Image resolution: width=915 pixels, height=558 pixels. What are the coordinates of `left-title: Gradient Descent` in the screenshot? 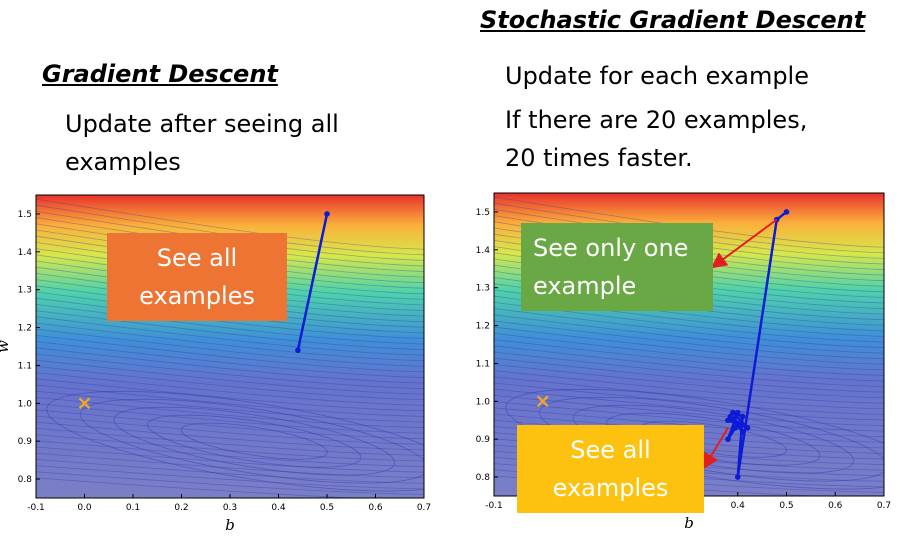 It's located at (160, 74).